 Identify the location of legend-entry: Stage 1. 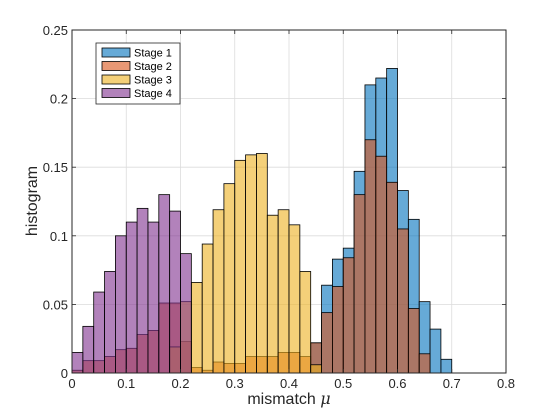
(136, 53).